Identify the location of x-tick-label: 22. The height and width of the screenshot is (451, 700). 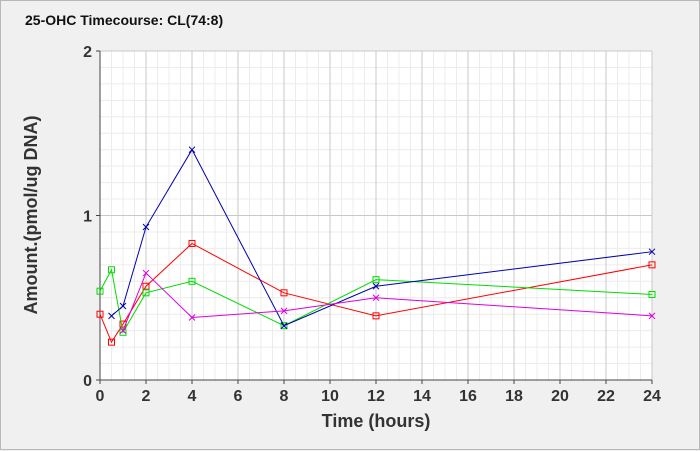
(606, 396).